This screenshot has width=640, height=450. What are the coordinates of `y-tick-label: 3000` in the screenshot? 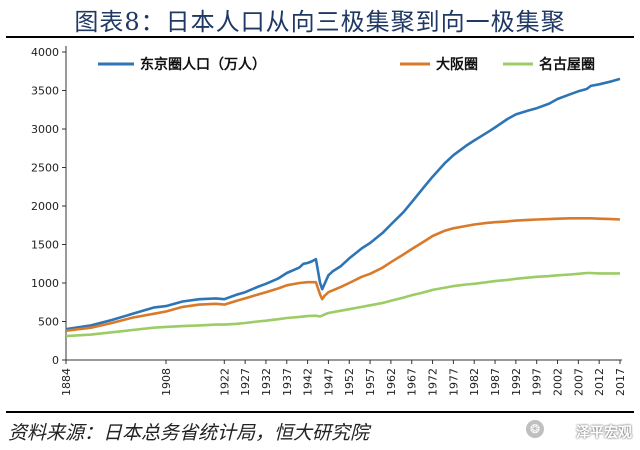 It's located at (45, 129).